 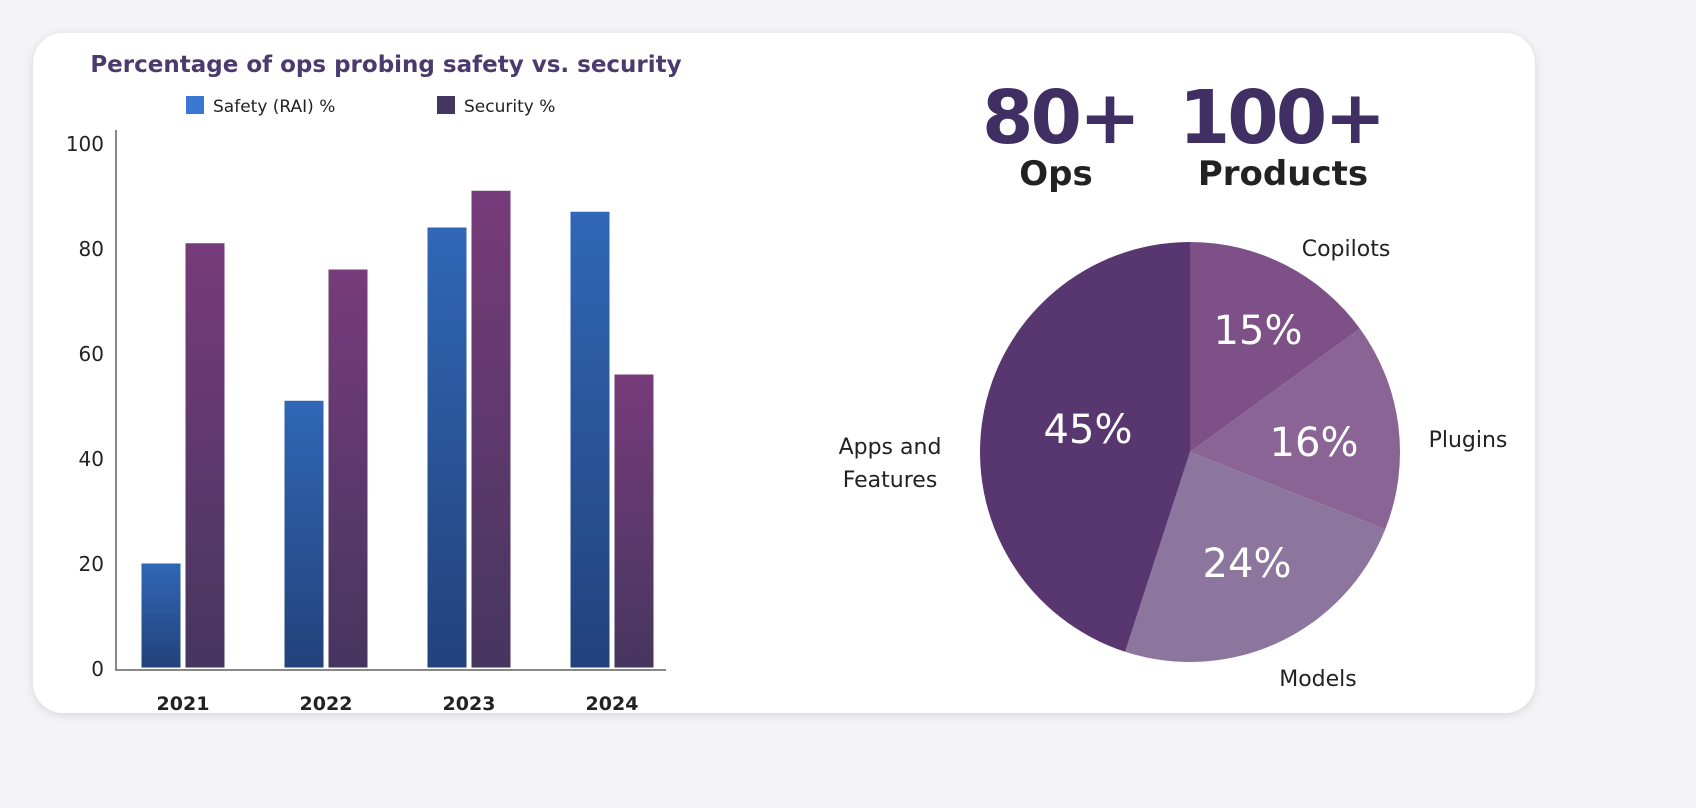 I want to click on bar-legend: Safety (RAI) % Security %, so click(x=370, y=106).